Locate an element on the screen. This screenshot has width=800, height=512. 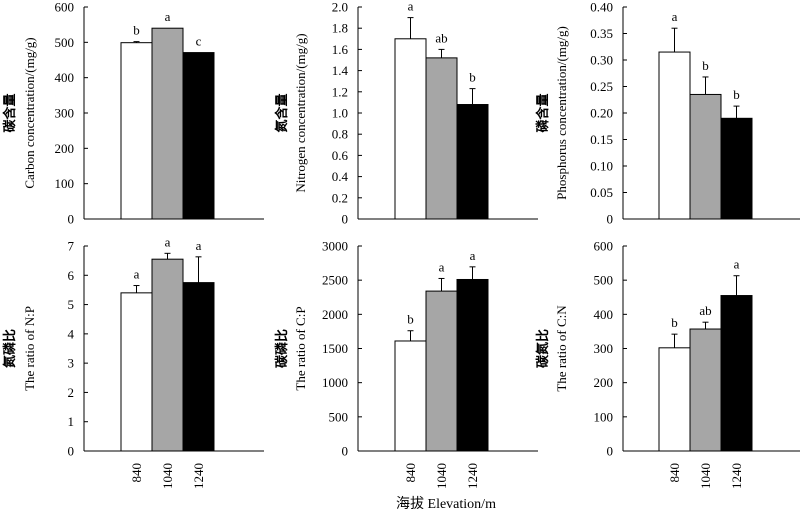
y-axis-label-cn: 磷含量 is located at coordinates (542, 112).